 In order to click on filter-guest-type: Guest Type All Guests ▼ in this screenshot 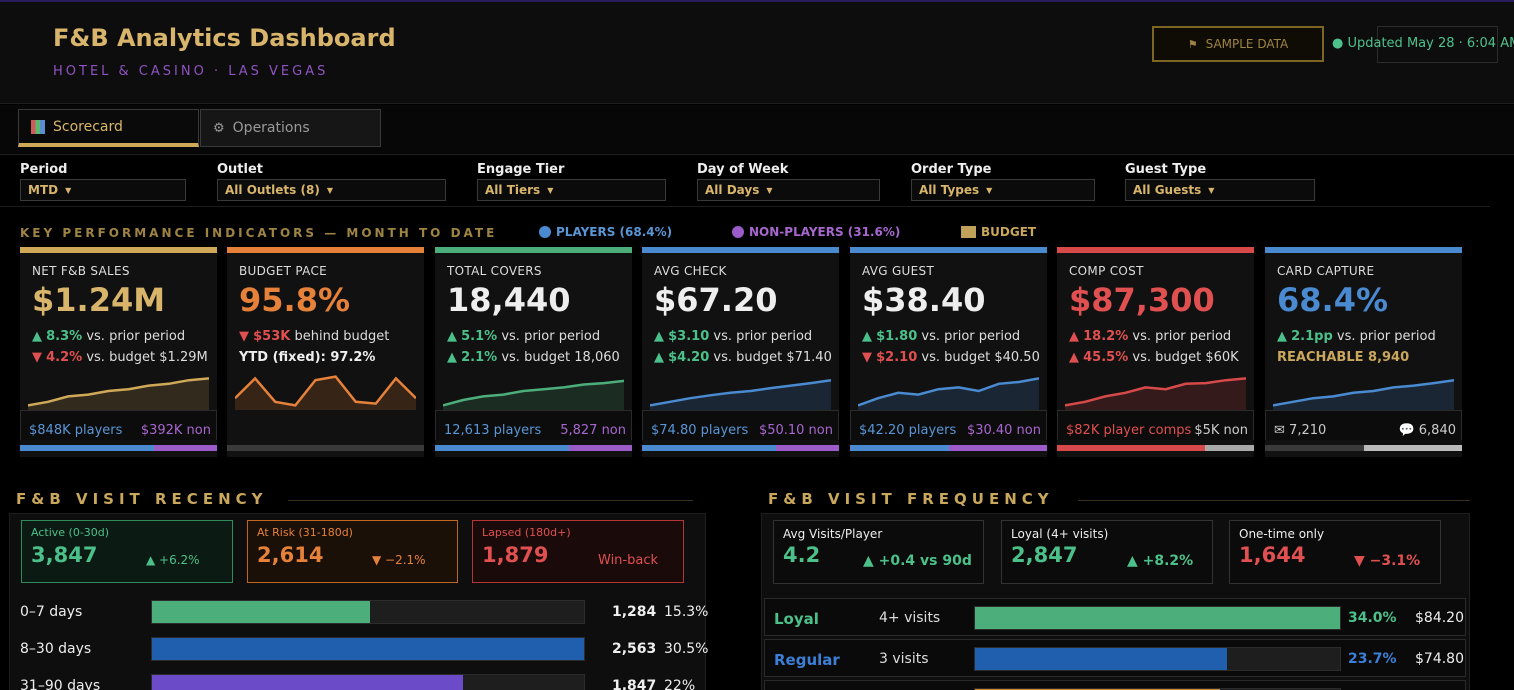, I will do `click(1220, 181)`.